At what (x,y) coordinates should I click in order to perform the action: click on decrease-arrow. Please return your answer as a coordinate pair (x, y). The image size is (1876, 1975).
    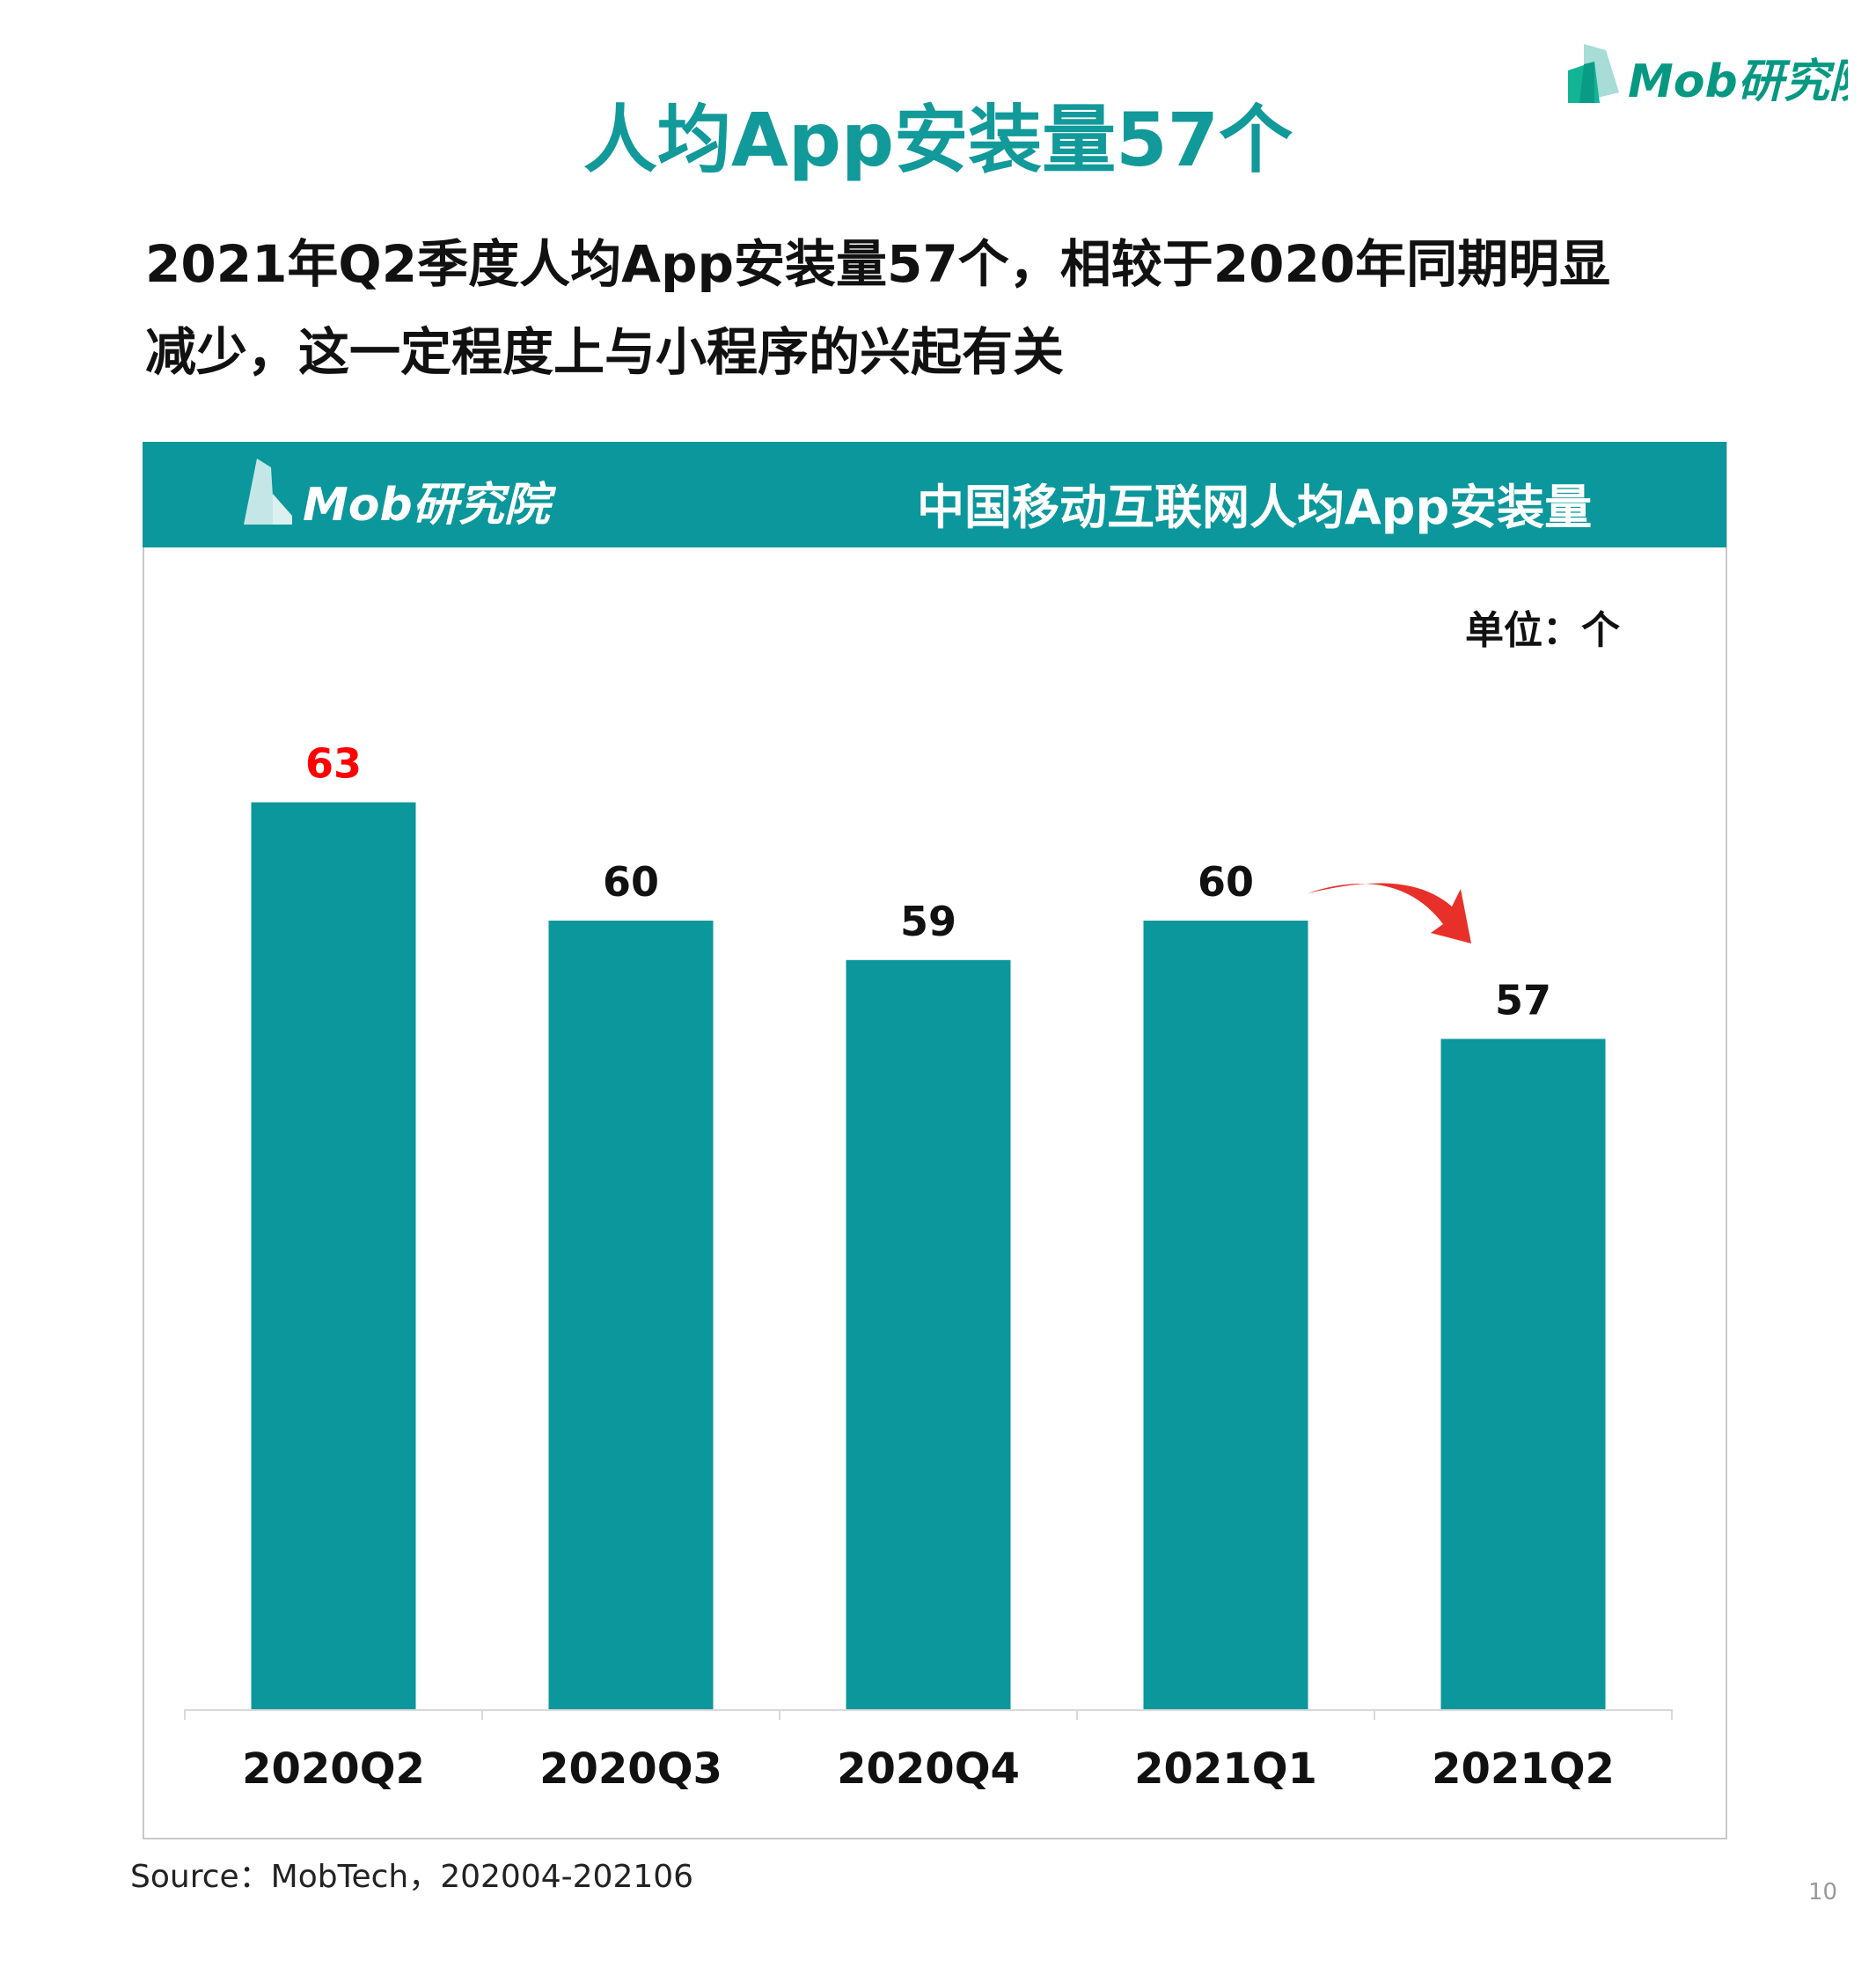
    Looking at the image, I should click on (1389, 913).